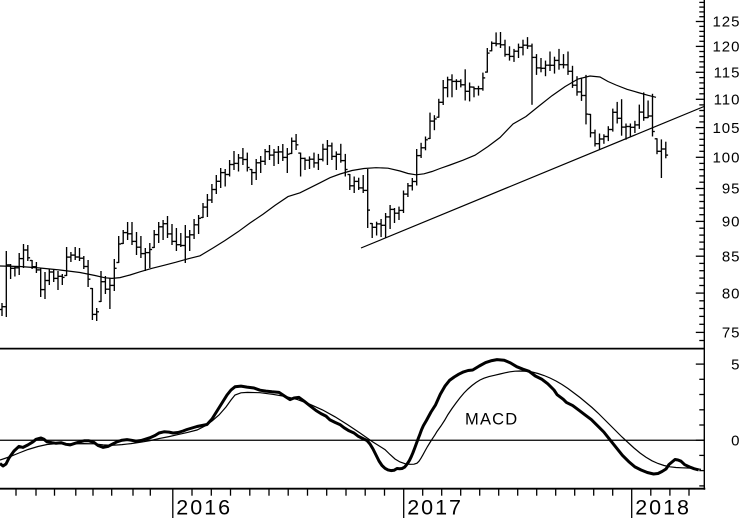 This screenshot has width=752, height=523. Describe the element at coordinates (726, 47) in the screenshot. I see `svg-text: 120` at that location.